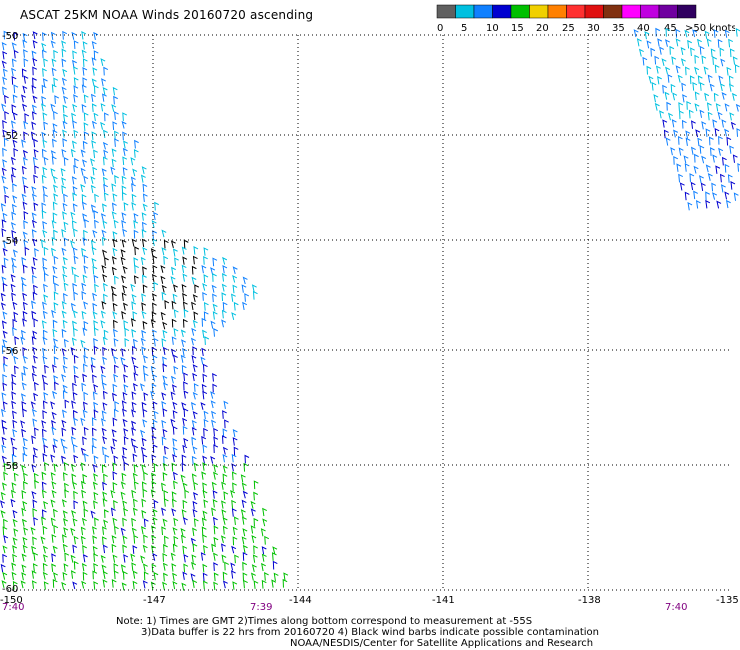  What do you see at coordinates (492, 28) in the screenshot?
I see `colorbar-tick-label: 10` at bounding box center [492, 28].